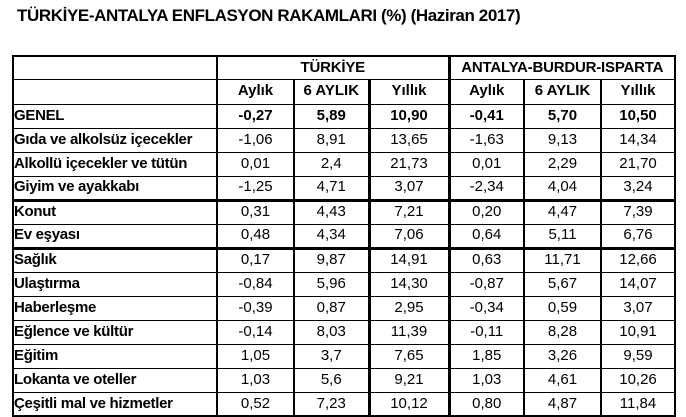 This screenshot has width=686, height=417. I want to click on col-header-antalya-yillik: Yıllık, so click(638, 91).